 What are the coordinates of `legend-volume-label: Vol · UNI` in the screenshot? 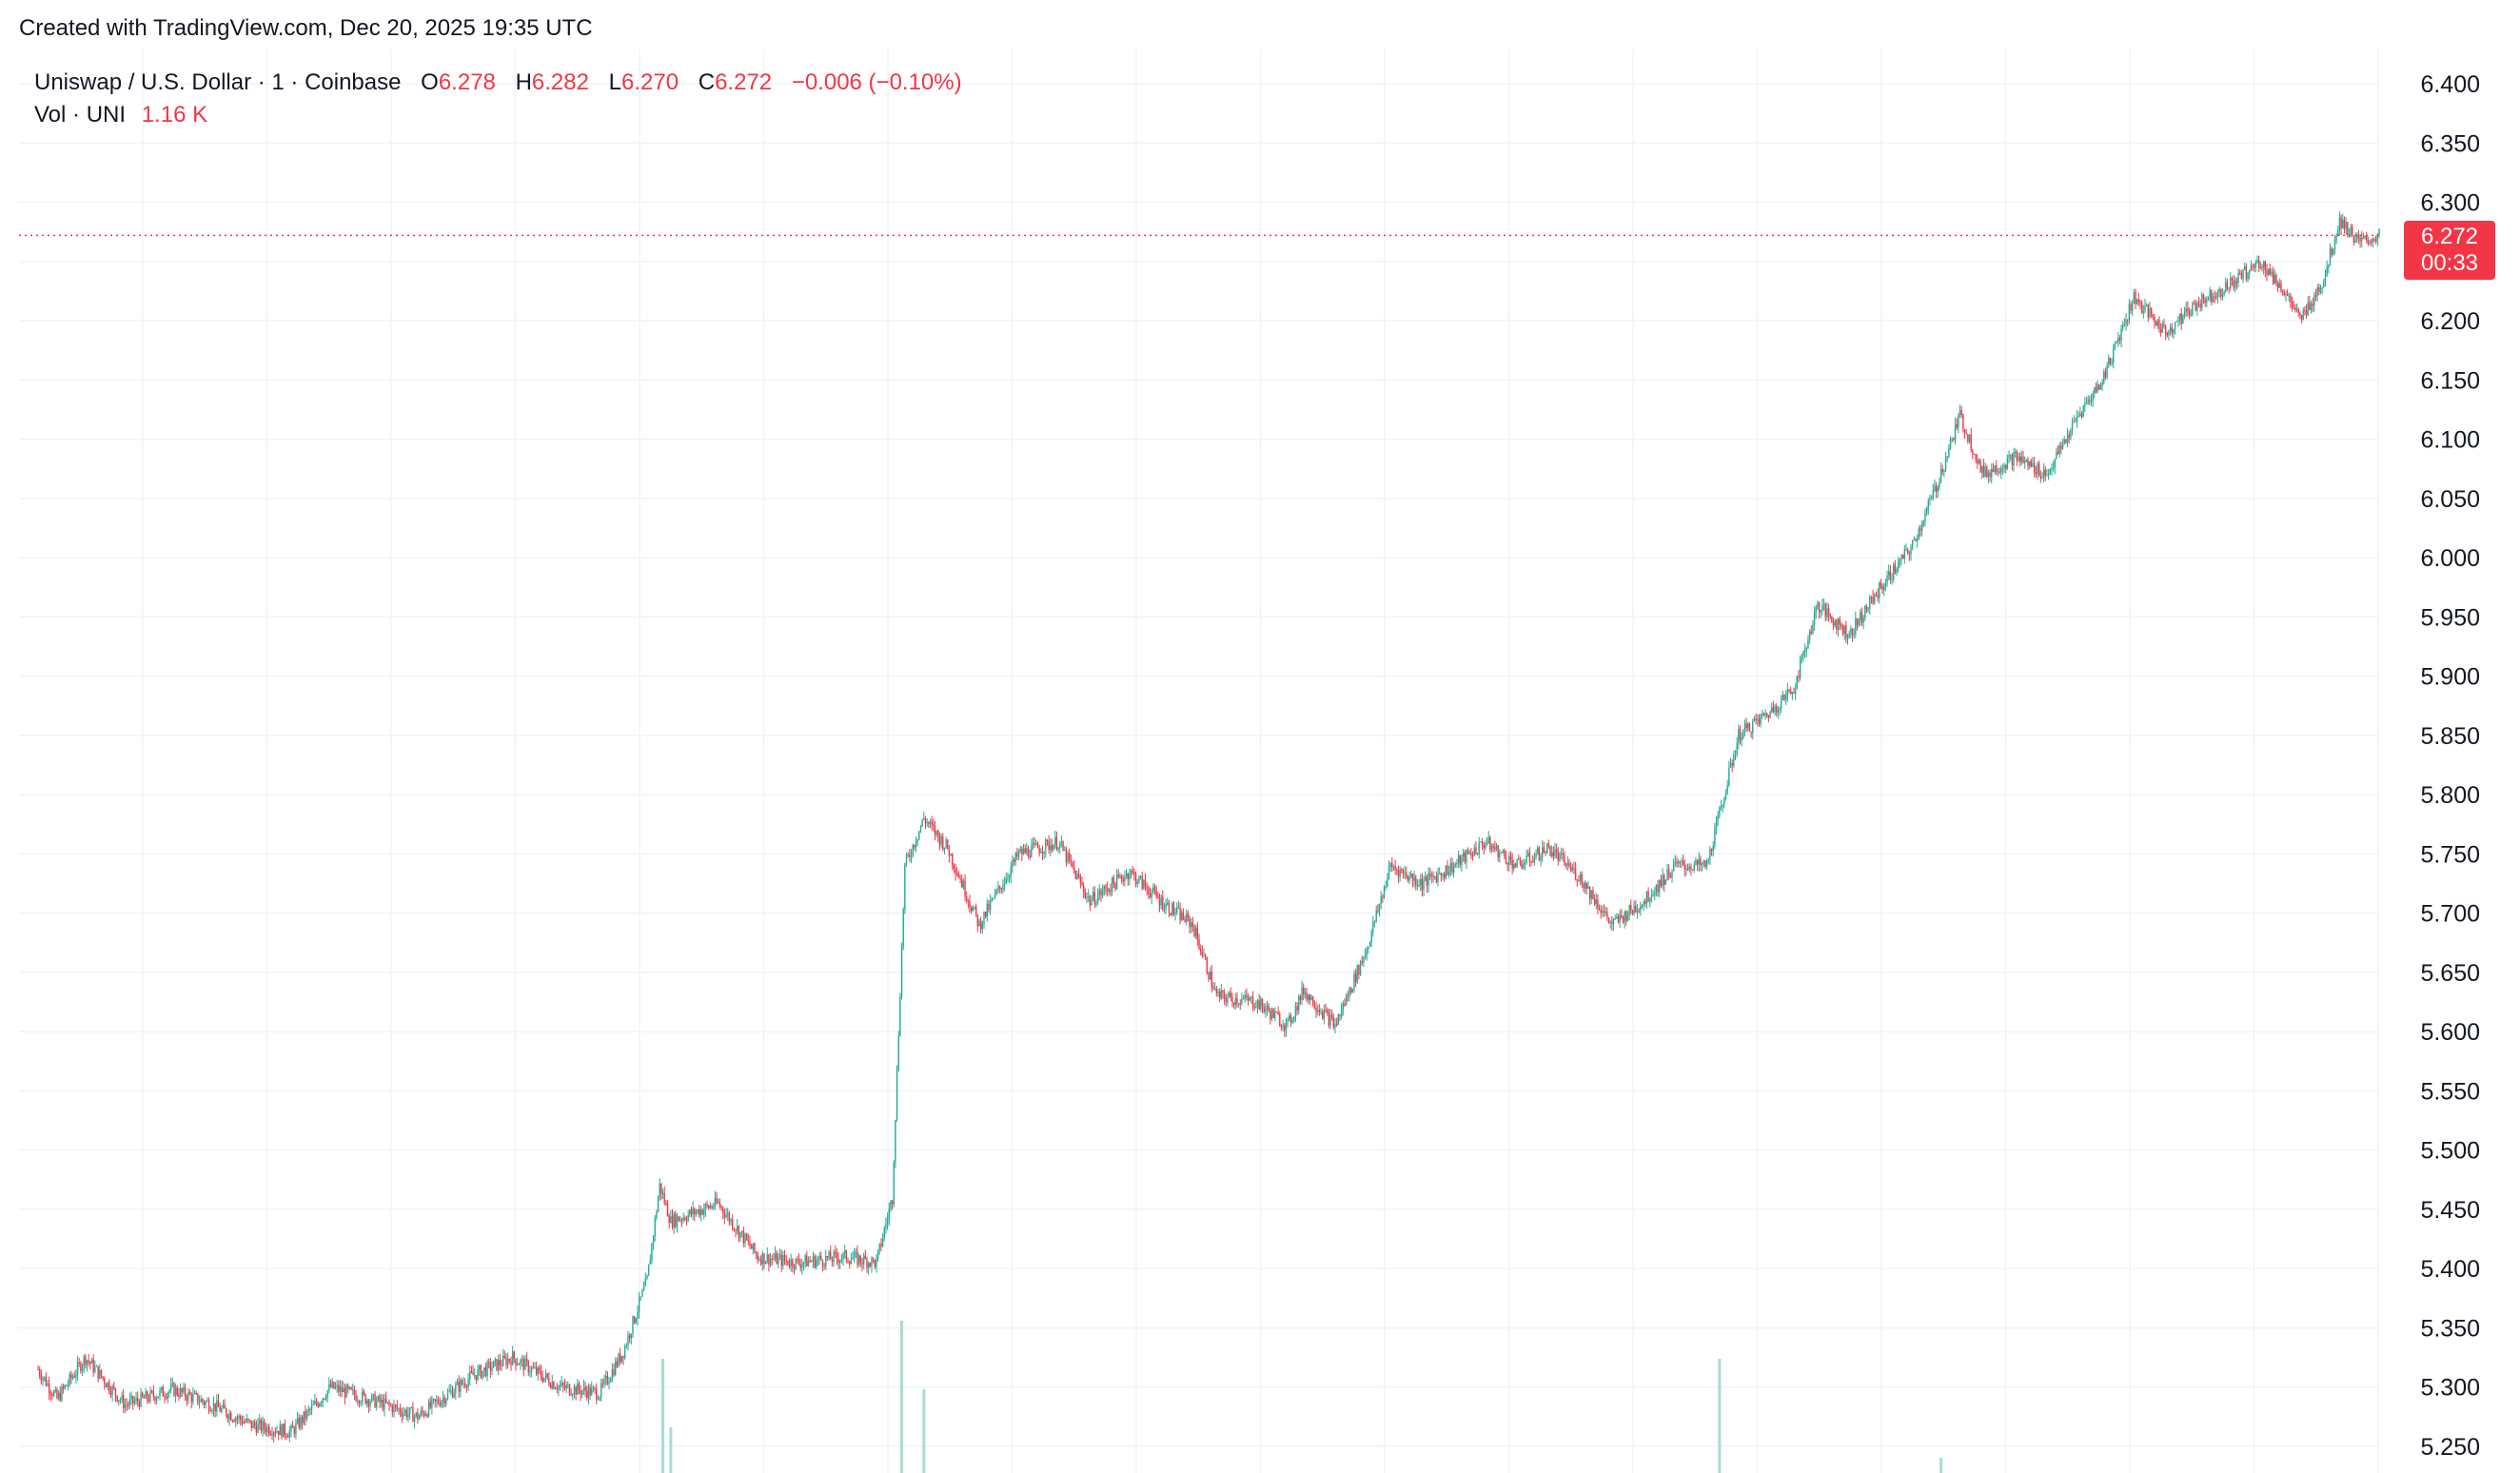 It's located at (80, 115).